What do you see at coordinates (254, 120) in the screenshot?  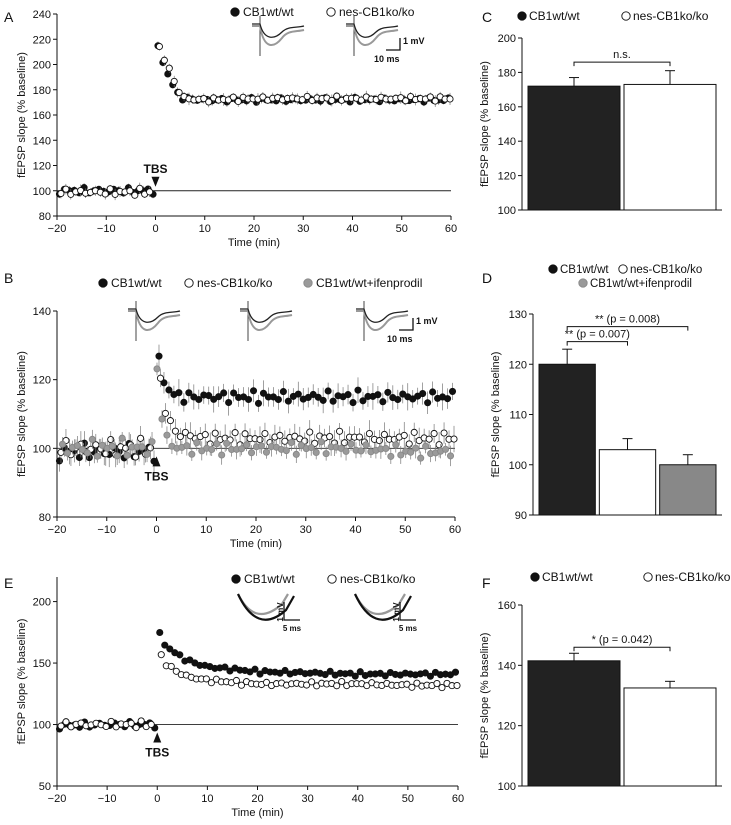 I see `series-cb1wt-wt` at bounding box center [254, 120].